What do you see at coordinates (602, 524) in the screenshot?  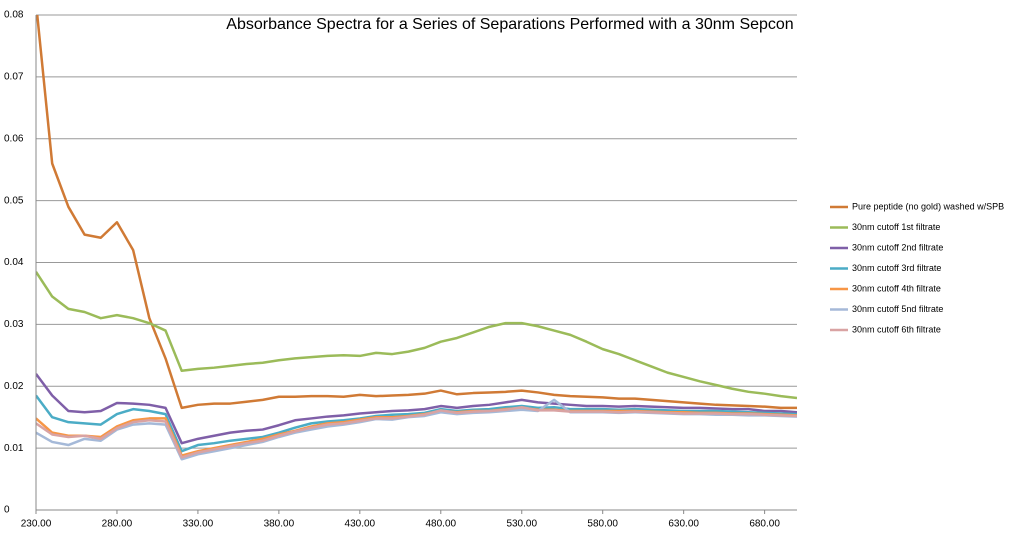 I see `x-tick-label: 580.00` at bounding box center [602, 524].